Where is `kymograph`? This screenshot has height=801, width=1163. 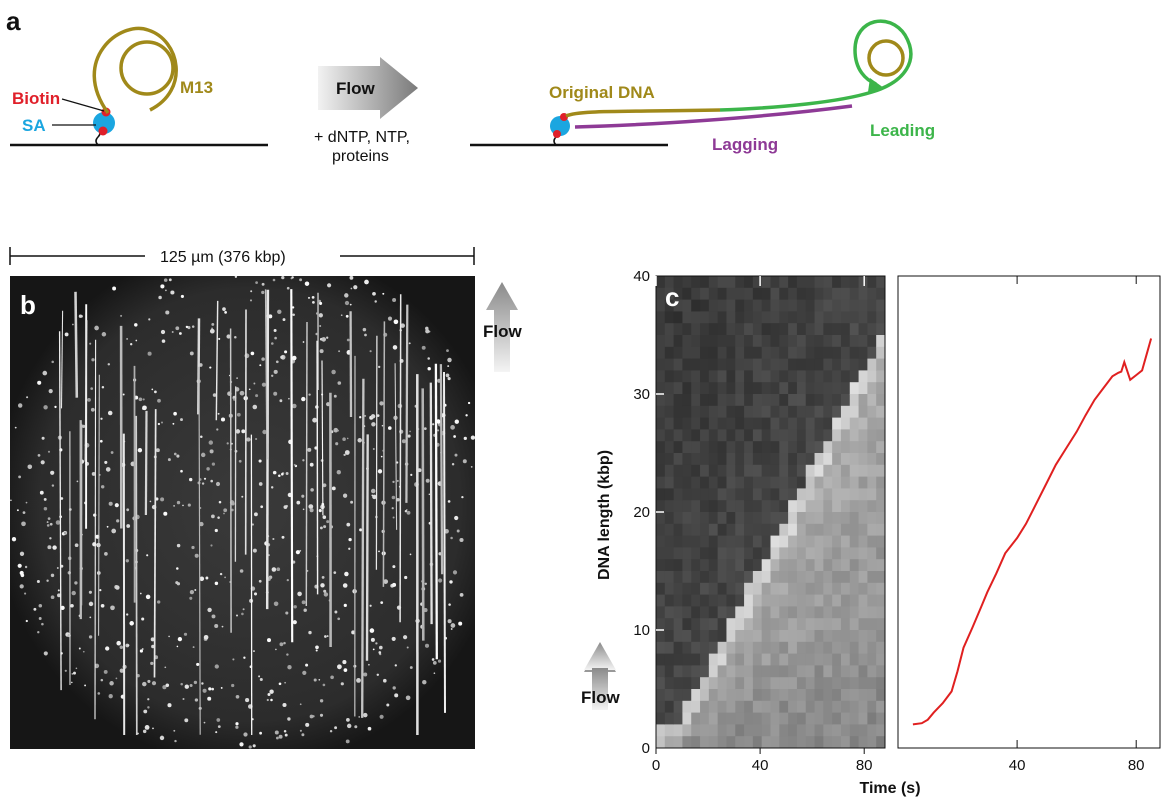 kymograph is located at coordinates (771, 512).